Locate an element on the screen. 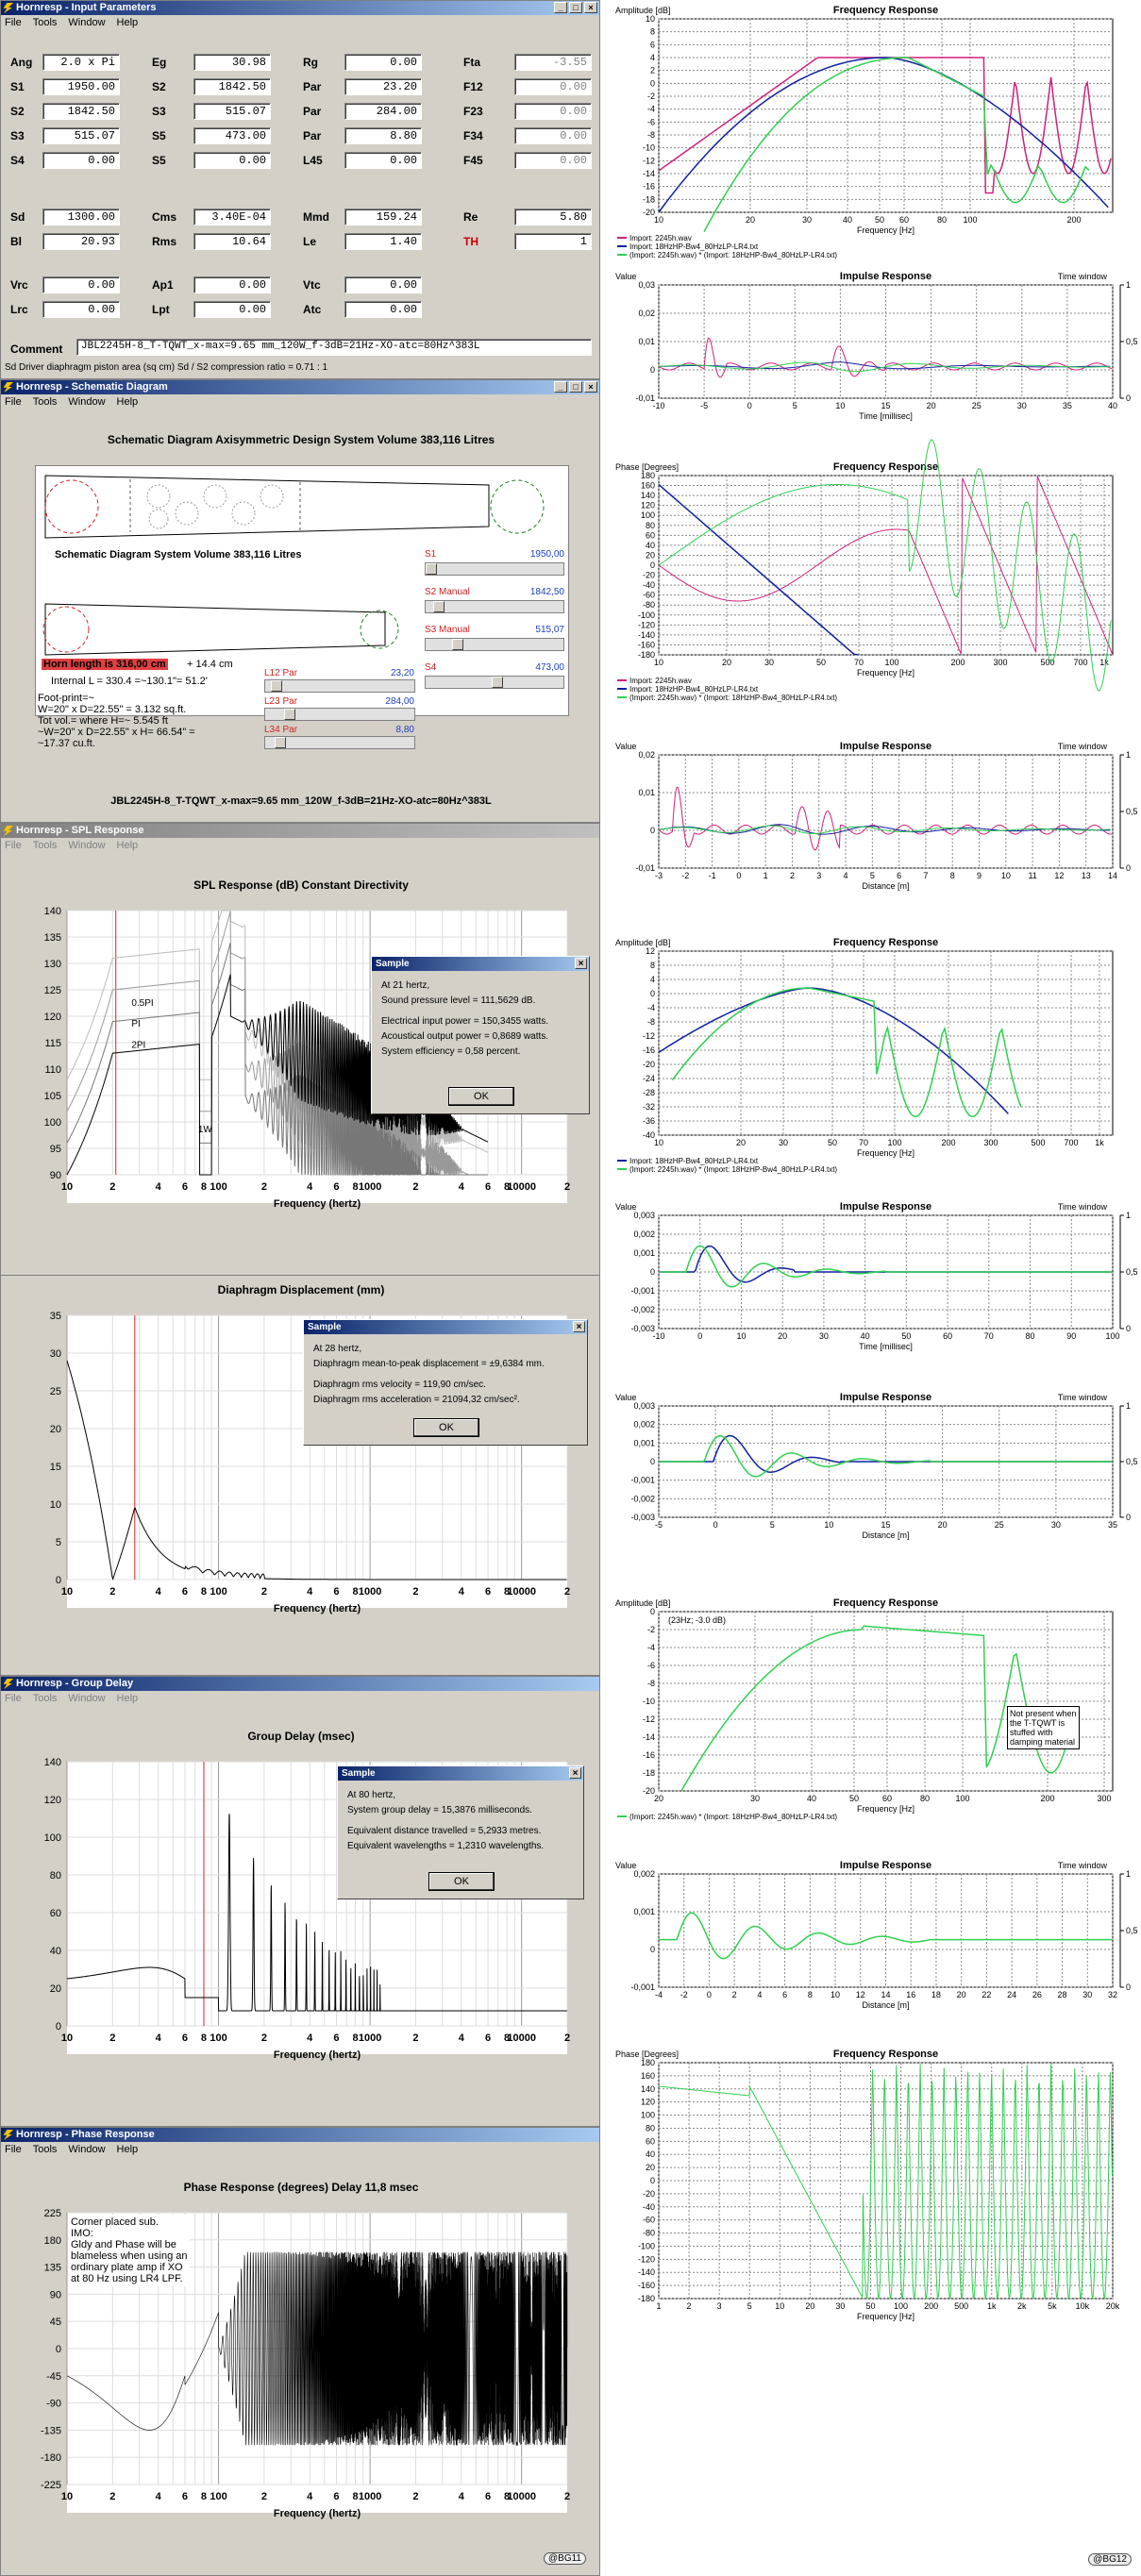  param-field: 23.20 is located at coordinates (383, 86).